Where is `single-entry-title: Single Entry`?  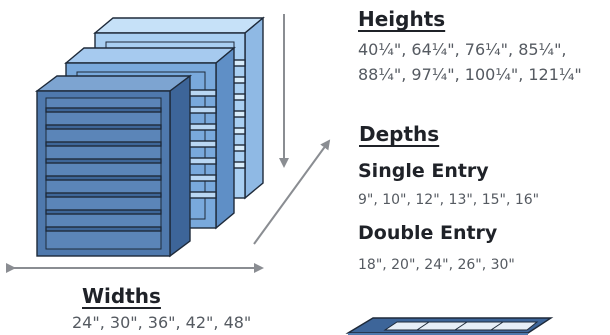 single-entry-title: Single Entry is located at coordinates (423, 171).